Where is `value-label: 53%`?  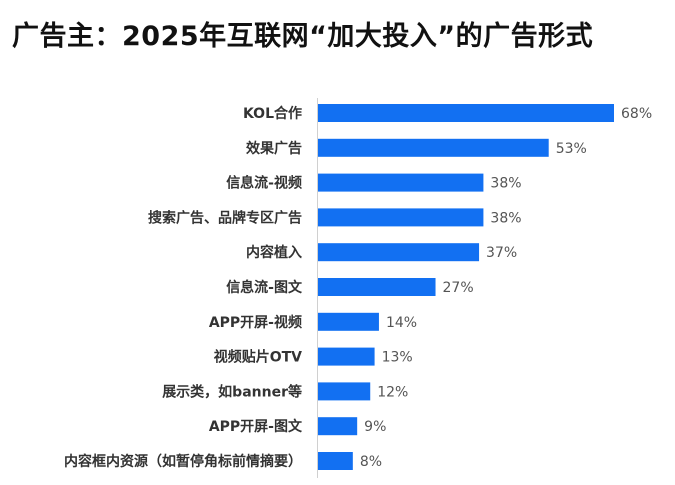 value-label: 53% is located at coordinates (571, 149).